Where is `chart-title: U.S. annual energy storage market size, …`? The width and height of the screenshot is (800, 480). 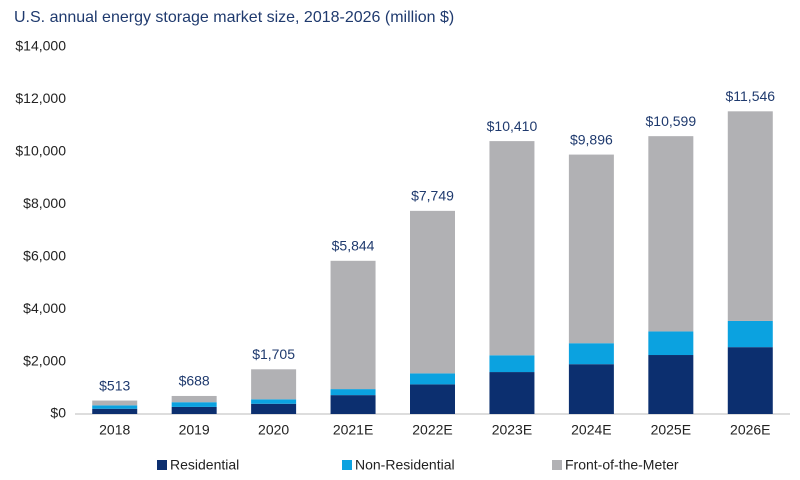
chart-title: U.S. annual energy storage market size, … is located at coordinates (234, 17).